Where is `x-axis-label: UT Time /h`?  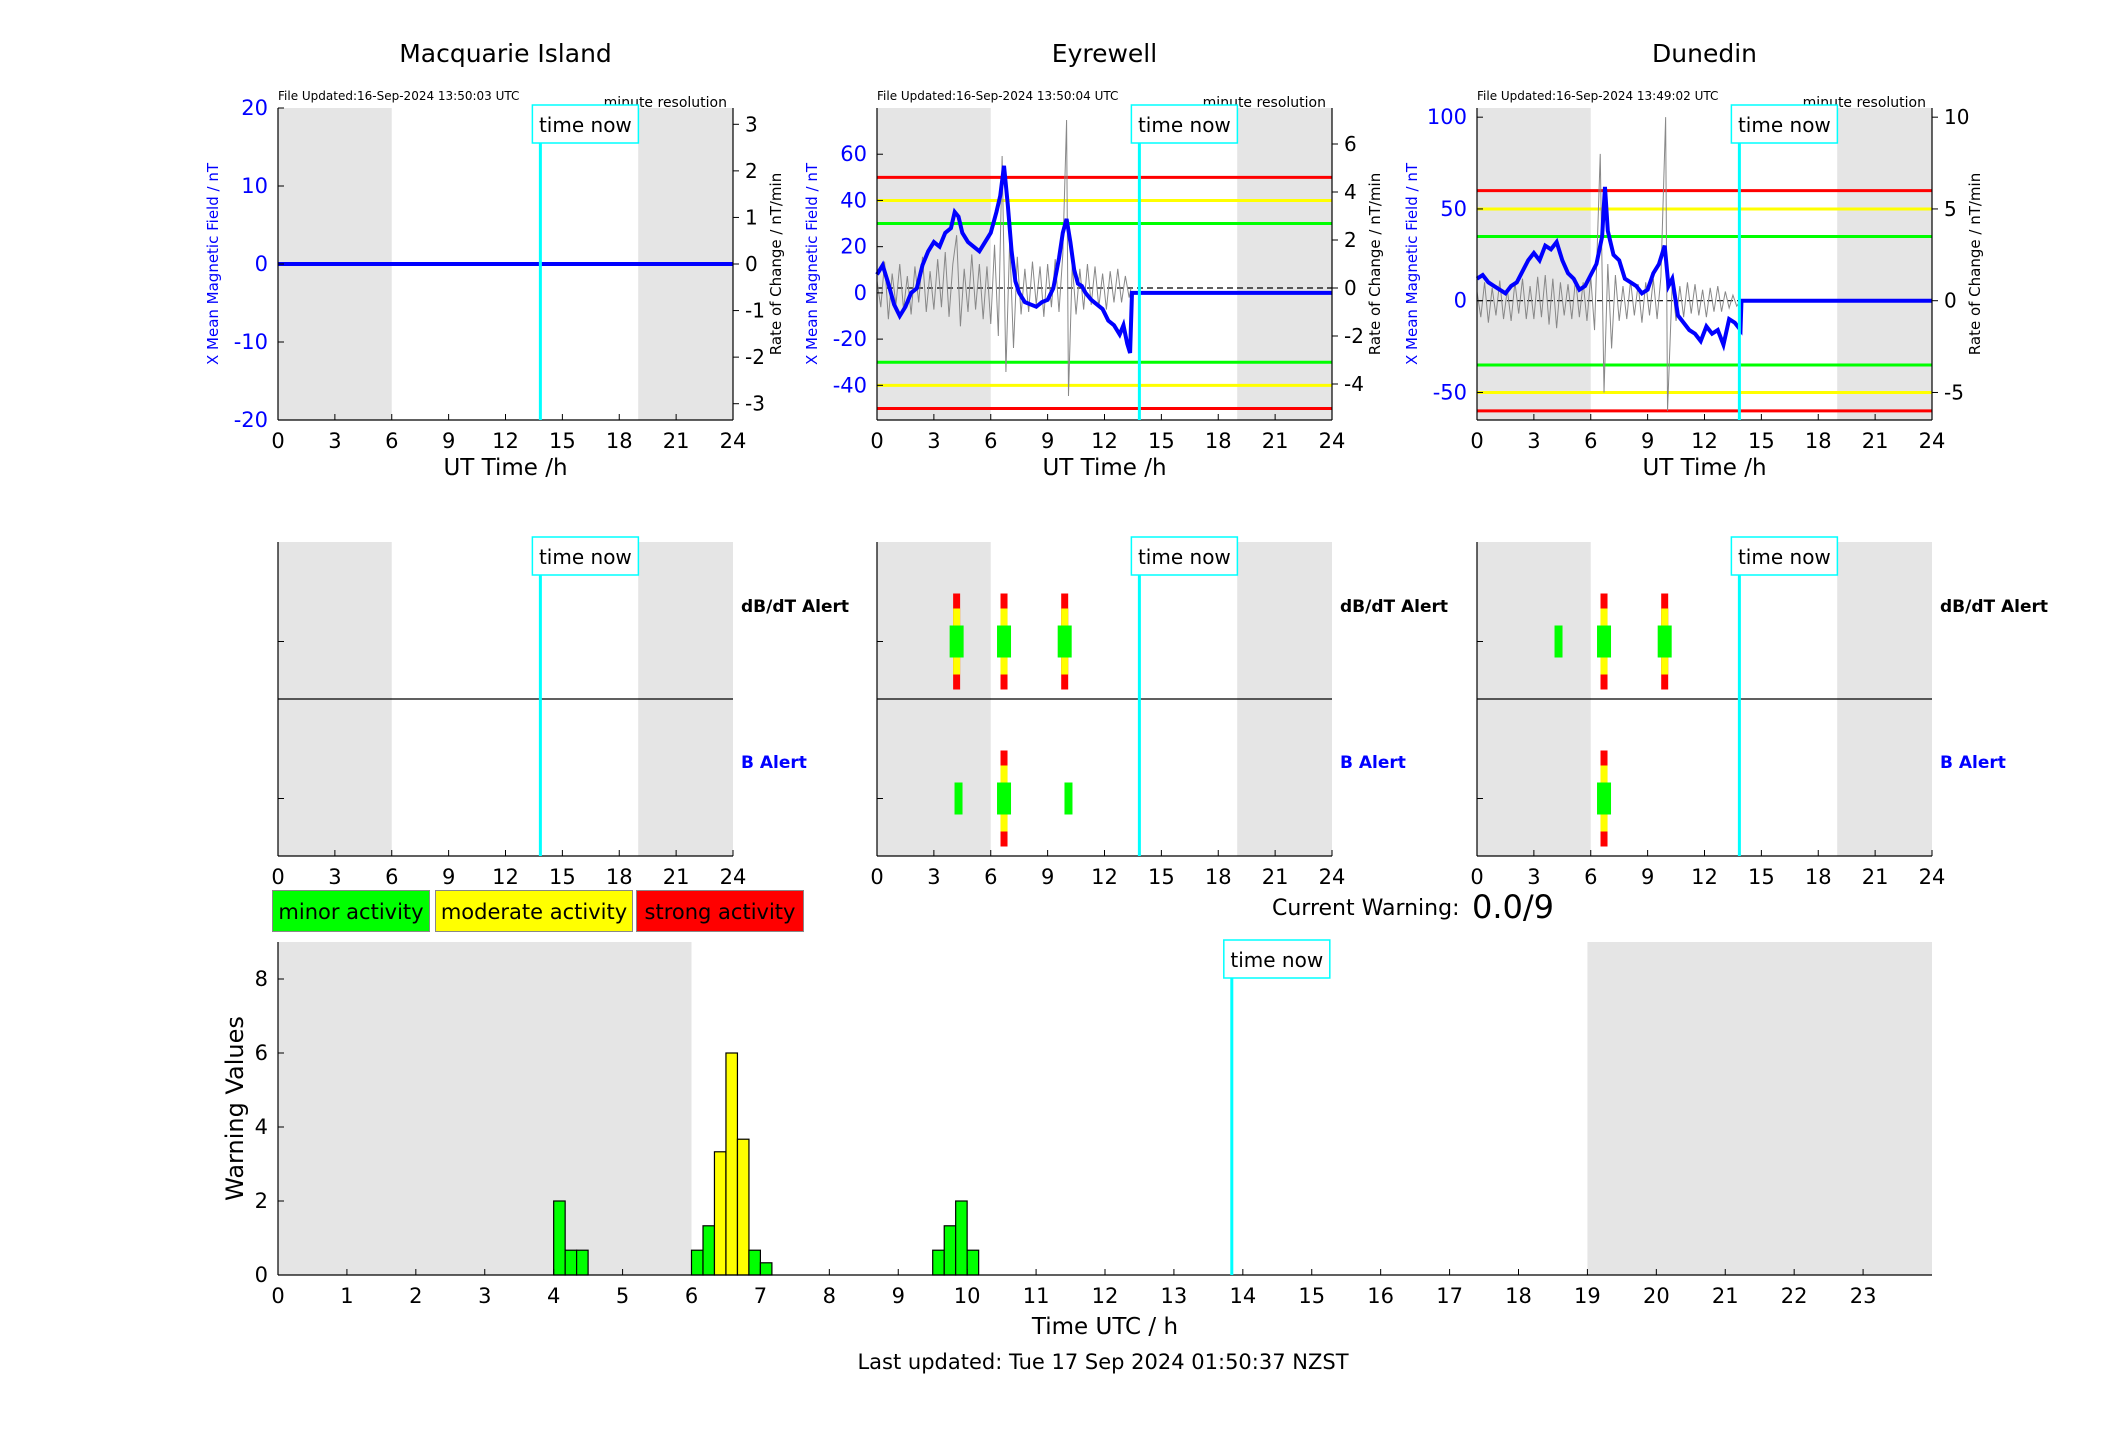
x-axis-label: UT Time /h is located at coordinates (1104, 468).